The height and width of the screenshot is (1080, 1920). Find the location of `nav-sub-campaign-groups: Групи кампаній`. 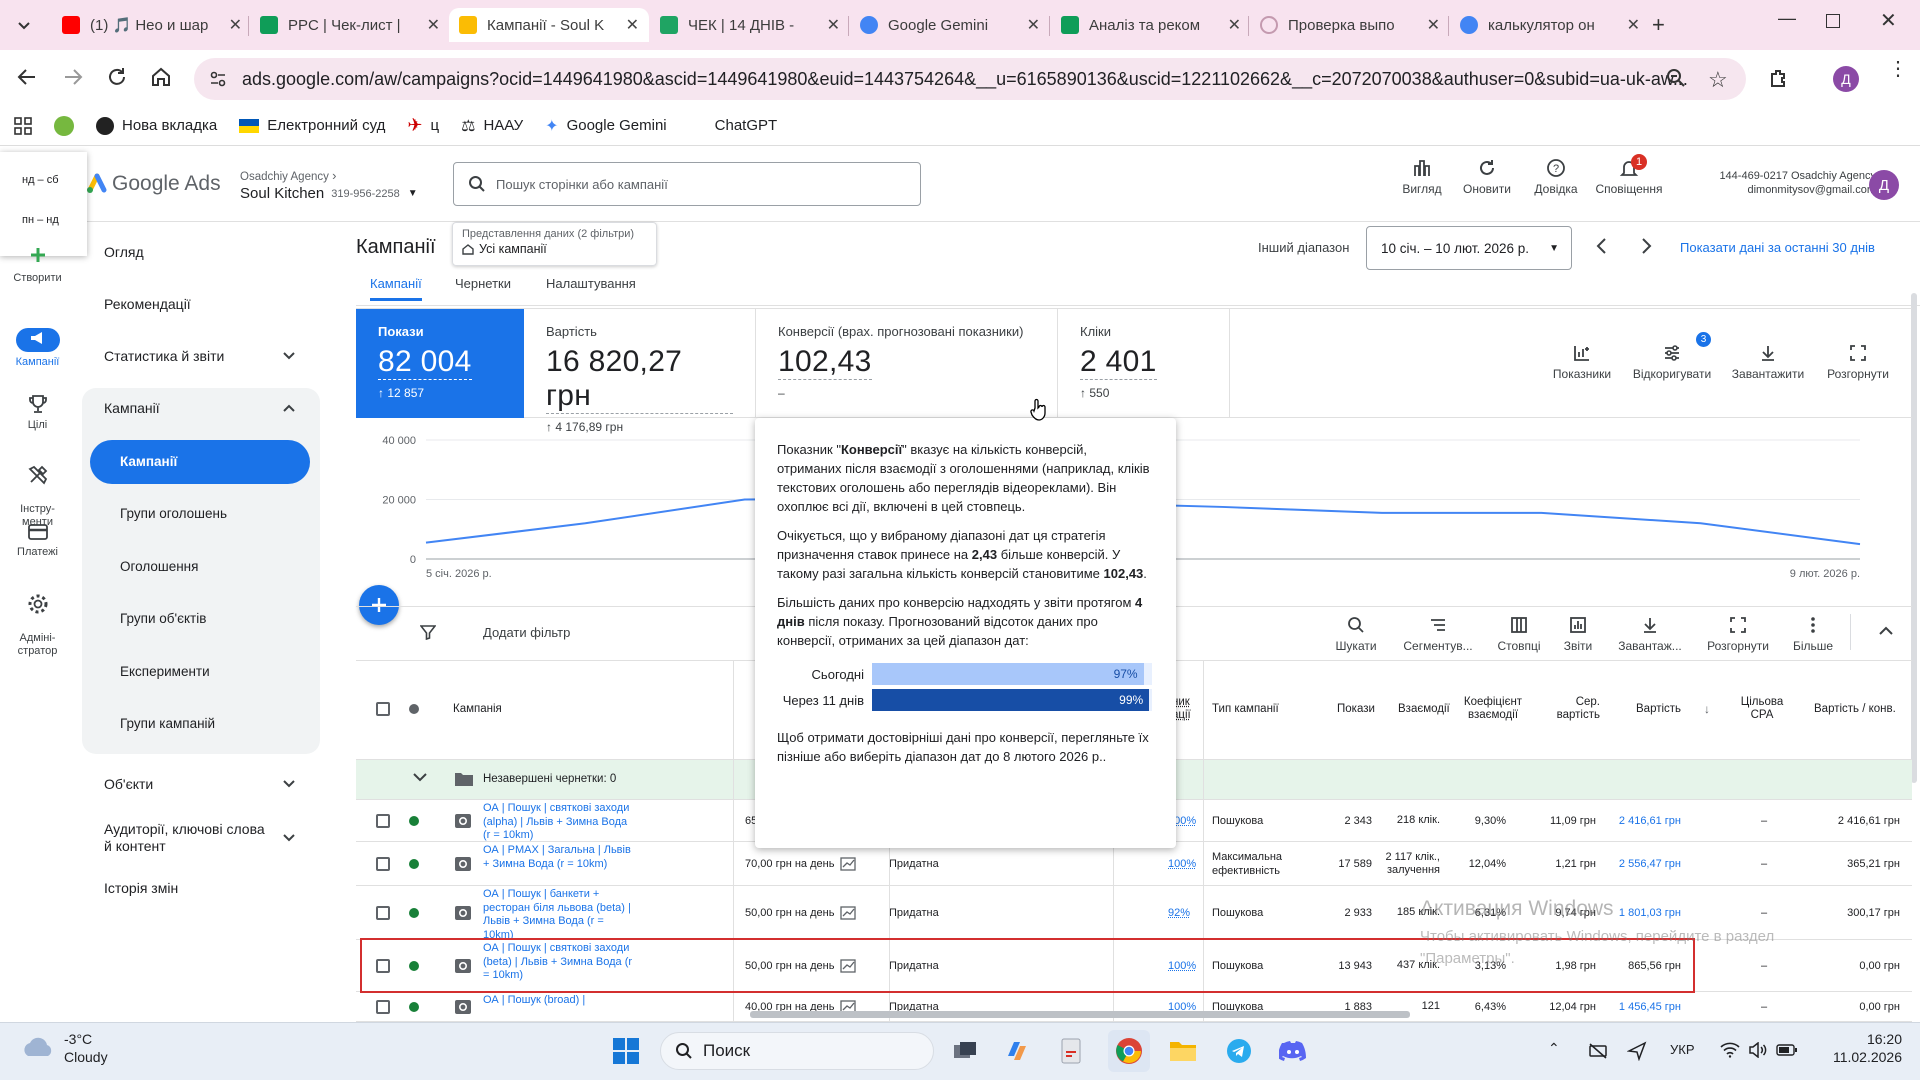

nav-sub-campaign-groups: Групи кампаній is located at coordinates (168, 723).